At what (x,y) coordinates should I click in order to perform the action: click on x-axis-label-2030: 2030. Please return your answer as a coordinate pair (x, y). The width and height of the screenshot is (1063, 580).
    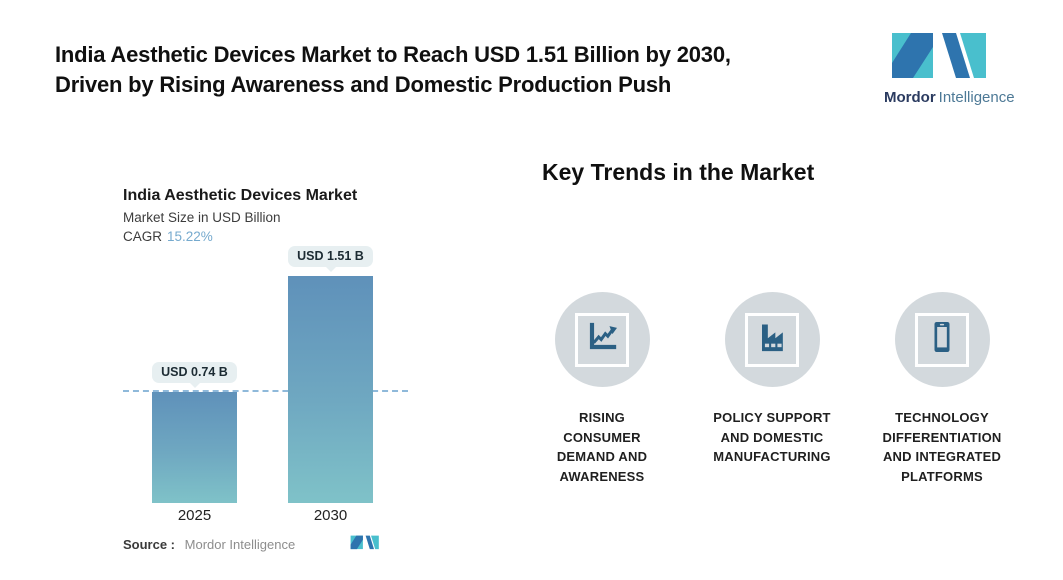
    Looking at the image, I should click on (330, 515).